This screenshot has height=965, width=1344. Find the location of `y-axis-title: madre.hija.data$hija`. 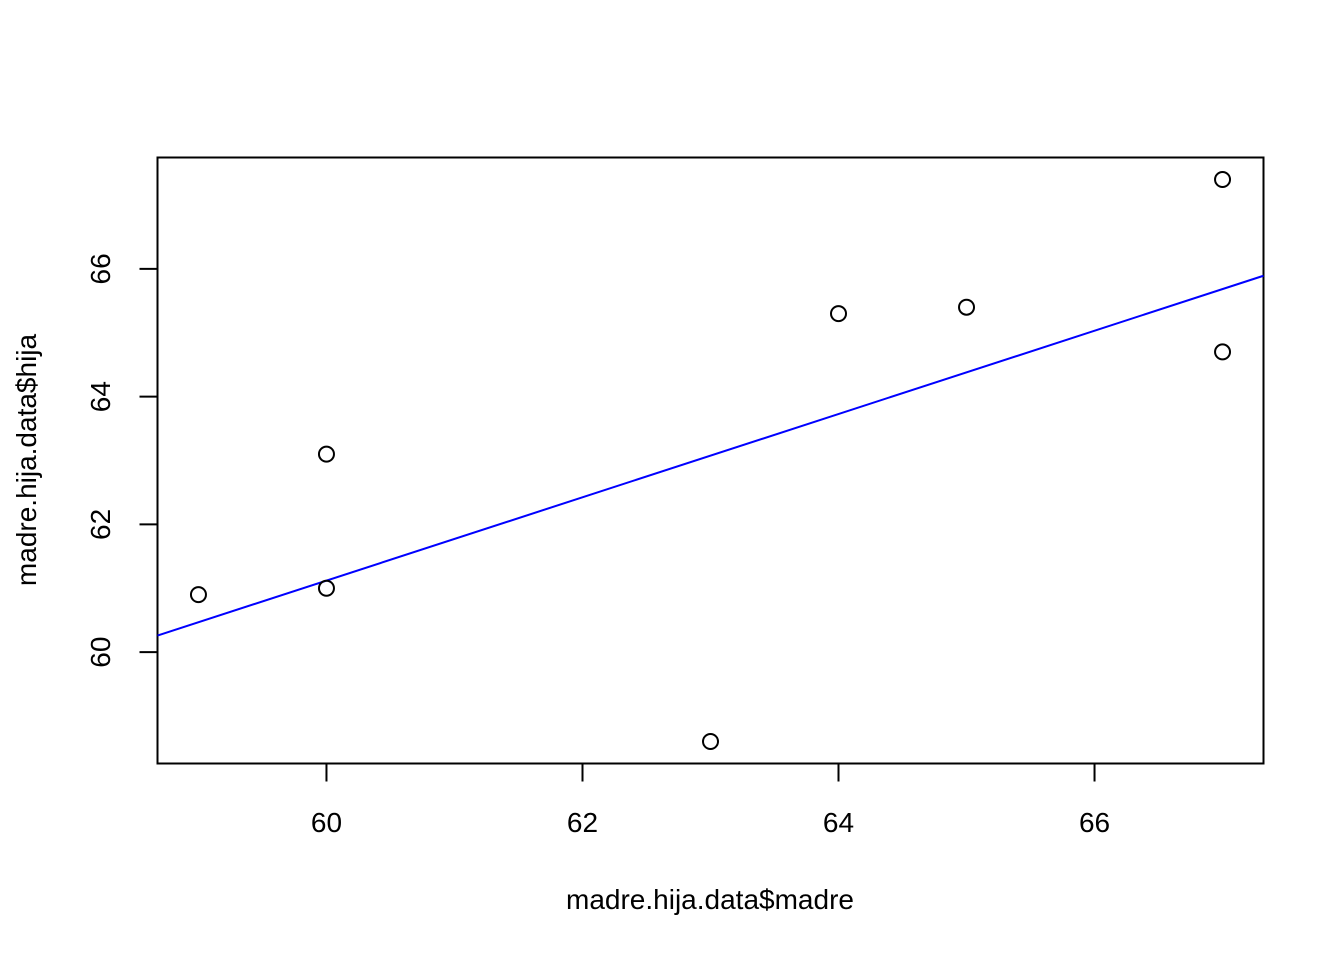

y-axis-title: madre.hija.data$hija is located at coordinates (26, 459).